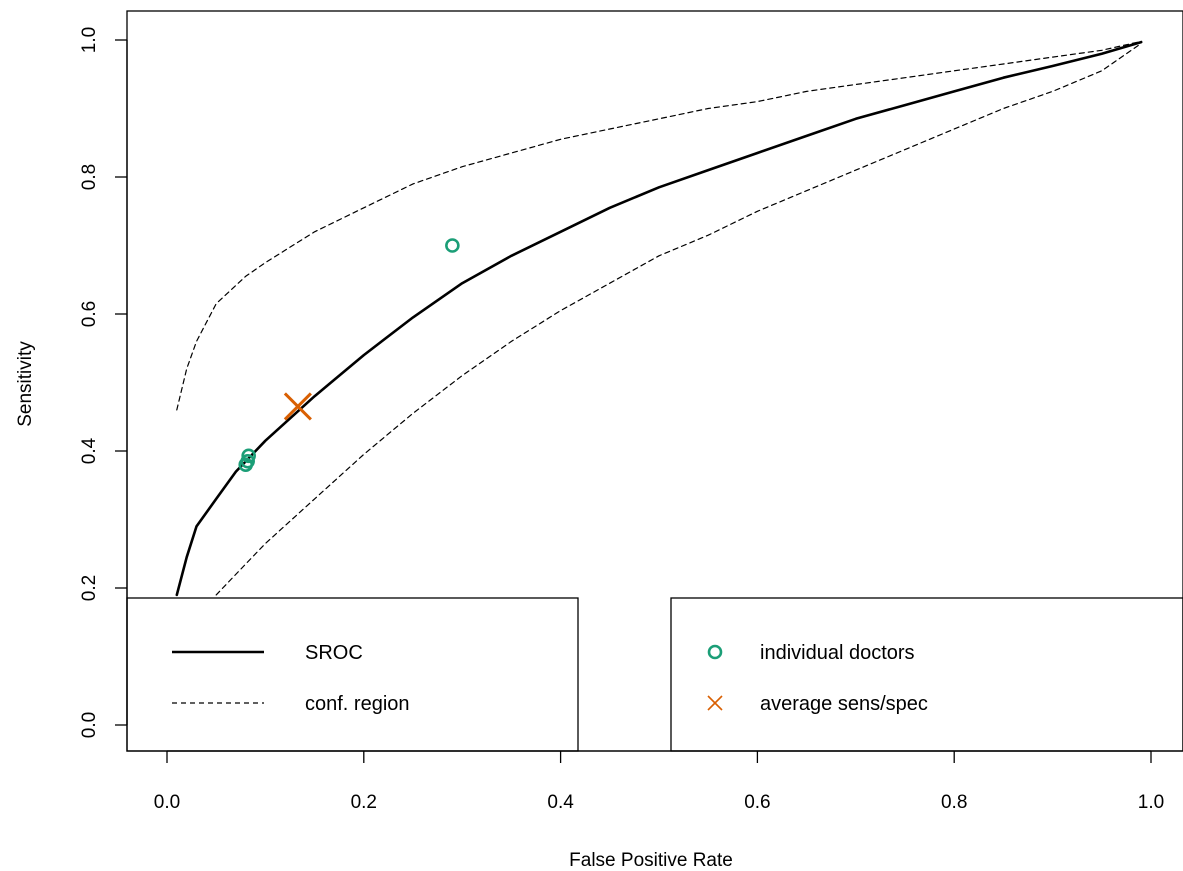 This screenshot has width=1183, height=871. Describe the element at coordinates (844, 704) in the screenshot. I see `legend-label: average sens/spec` at that location.